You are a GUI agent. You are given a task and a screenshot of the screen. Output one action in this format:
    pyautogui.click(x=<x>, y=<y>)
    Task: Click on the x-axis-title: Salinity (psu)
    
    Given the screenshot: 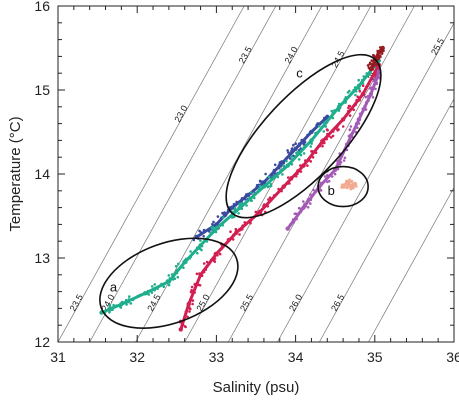 What is the action you would take?
    pyautogui.click(x=256, y=387)
    